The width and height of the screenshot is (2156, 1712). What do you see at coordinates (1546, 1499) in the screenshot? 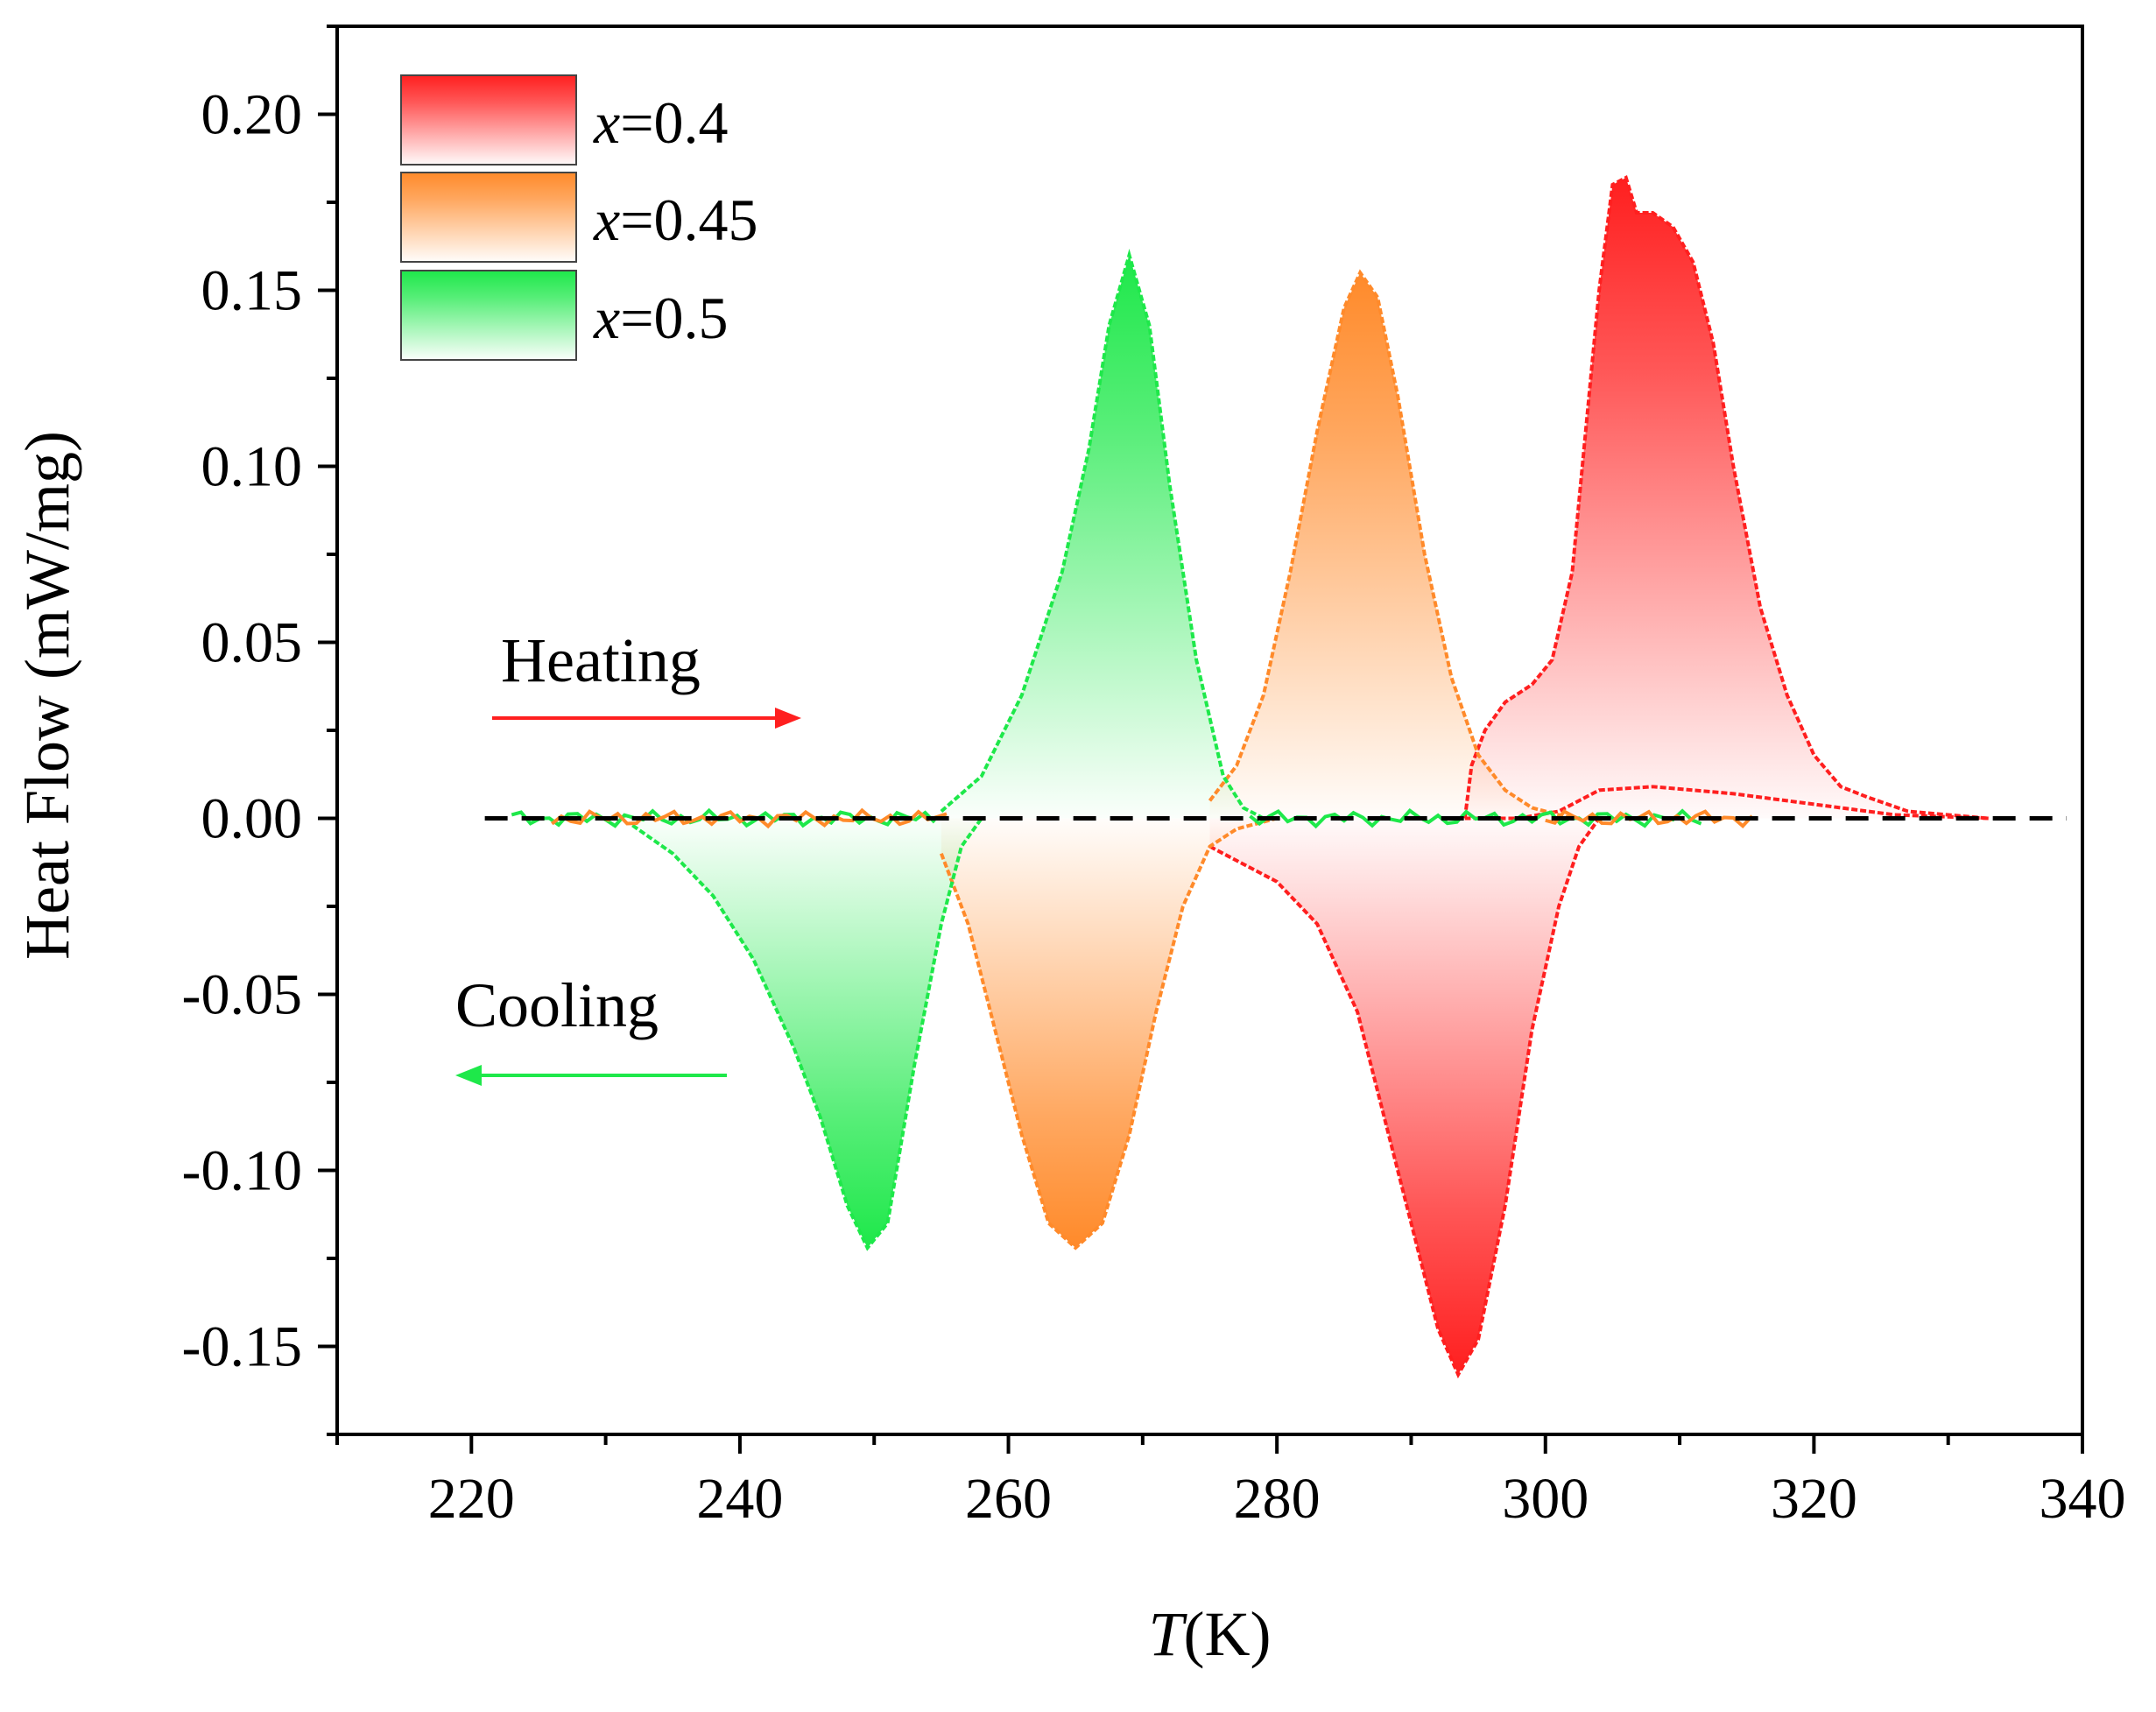
I see `x-tick-label: 300` at bounding box center [1546, 1499].